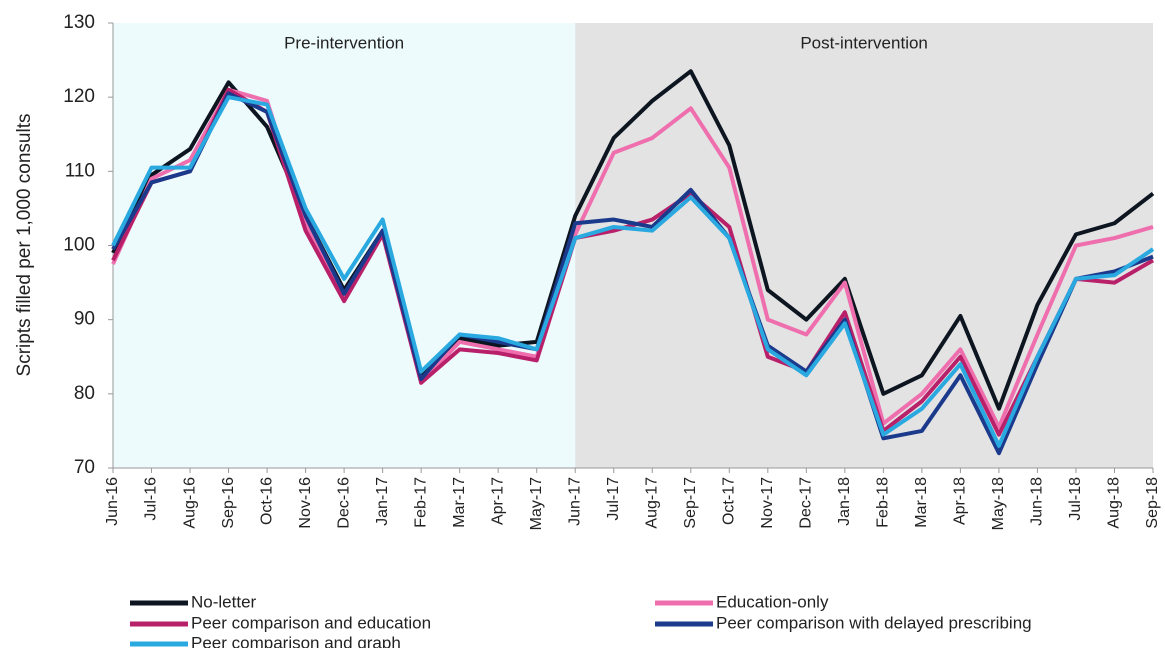 This screenshot has width=1165, height=648. What do you see at coordinates (79, 22) in the screenshot?
I see `y-tick-label: 130` at bounding box center [79, 22].